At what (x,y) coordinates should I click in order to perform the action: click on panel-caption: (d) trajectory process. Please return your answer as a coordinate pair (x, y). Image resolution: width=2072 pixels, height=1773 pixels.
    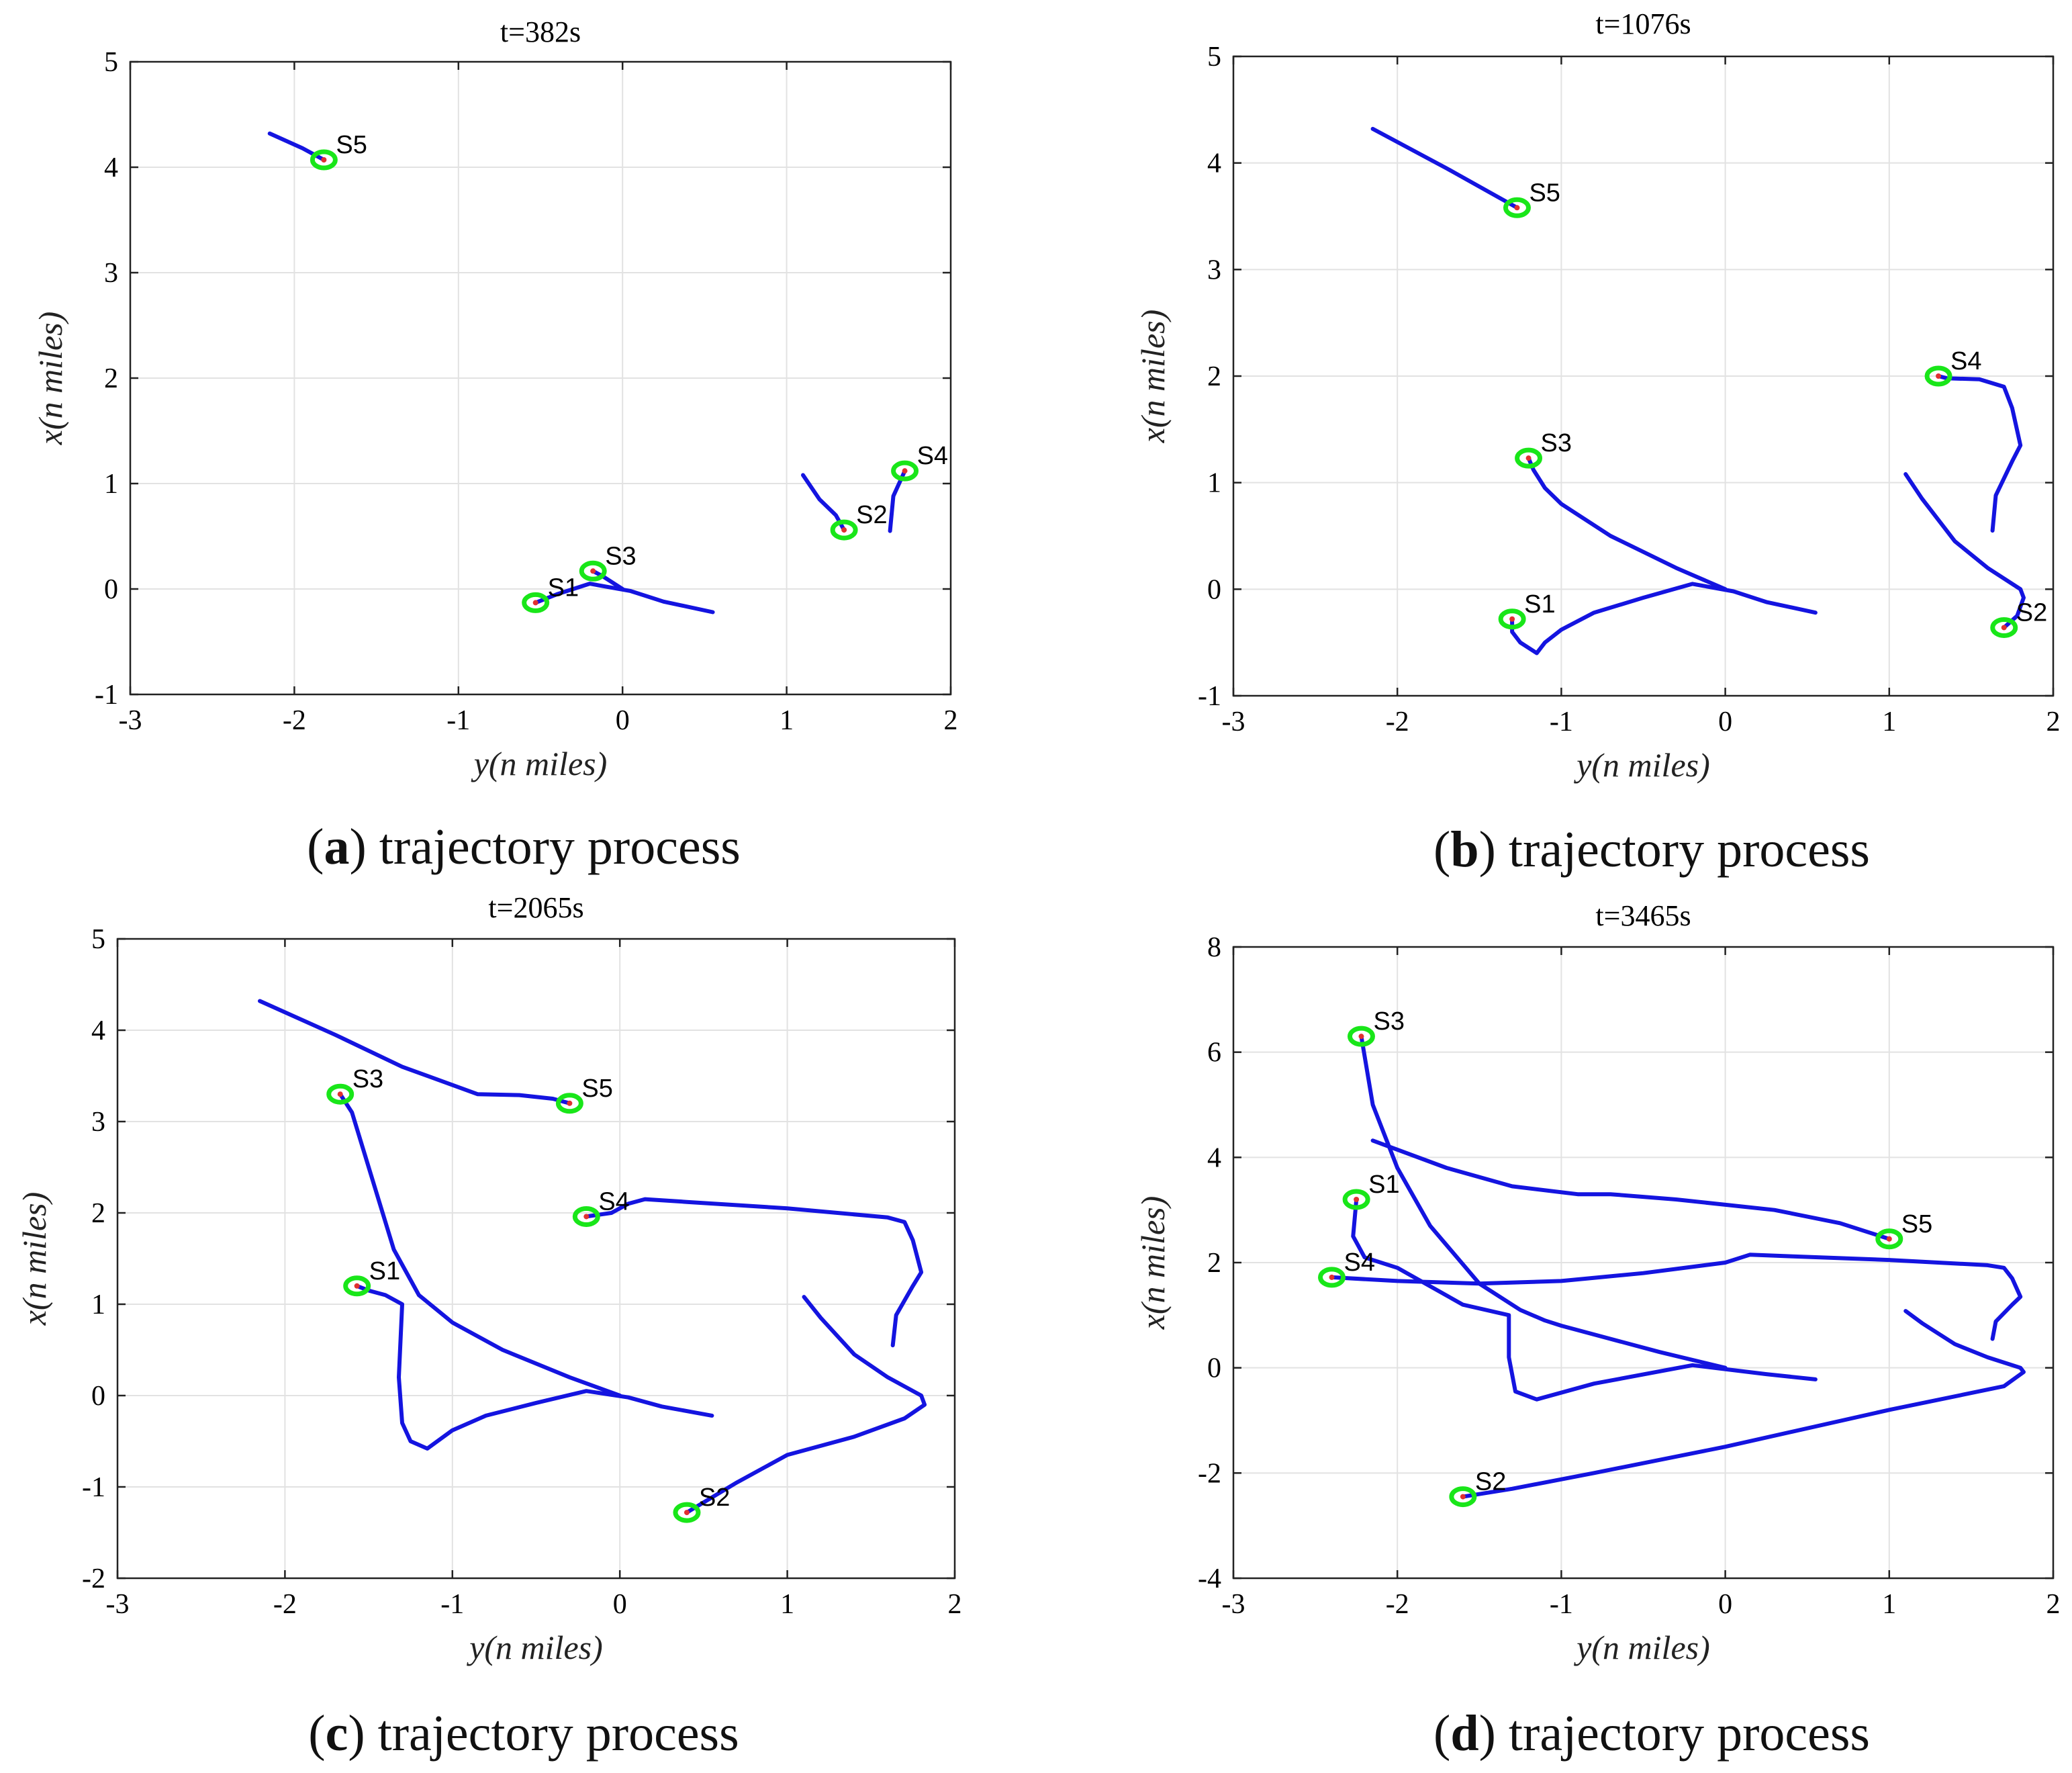
    Looking at the image, I should click on (1652, 1734).